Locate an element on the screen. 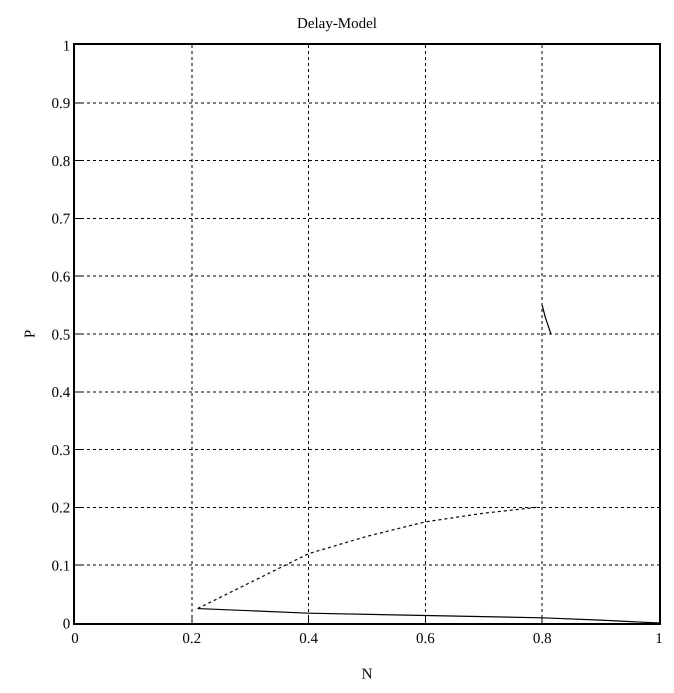 This screenshot has width=674, height=693. x-tick-label: 0.8 is located at coordinates (542, 638).